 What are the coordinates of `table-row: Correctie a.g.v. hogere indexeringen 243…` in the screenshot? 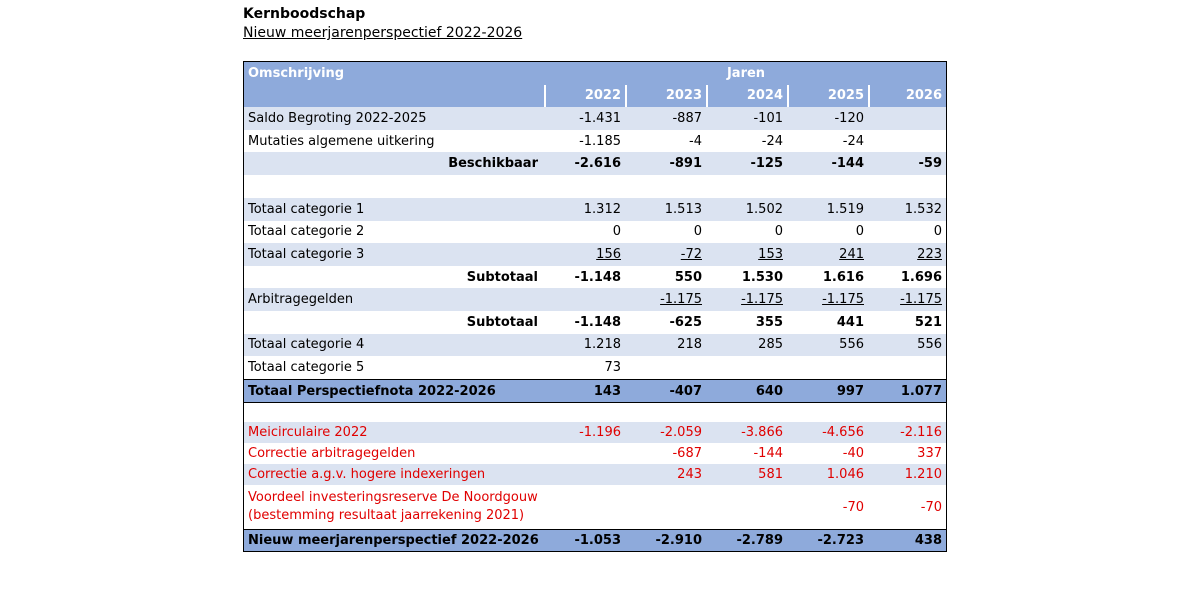 It's located at (595, 475).